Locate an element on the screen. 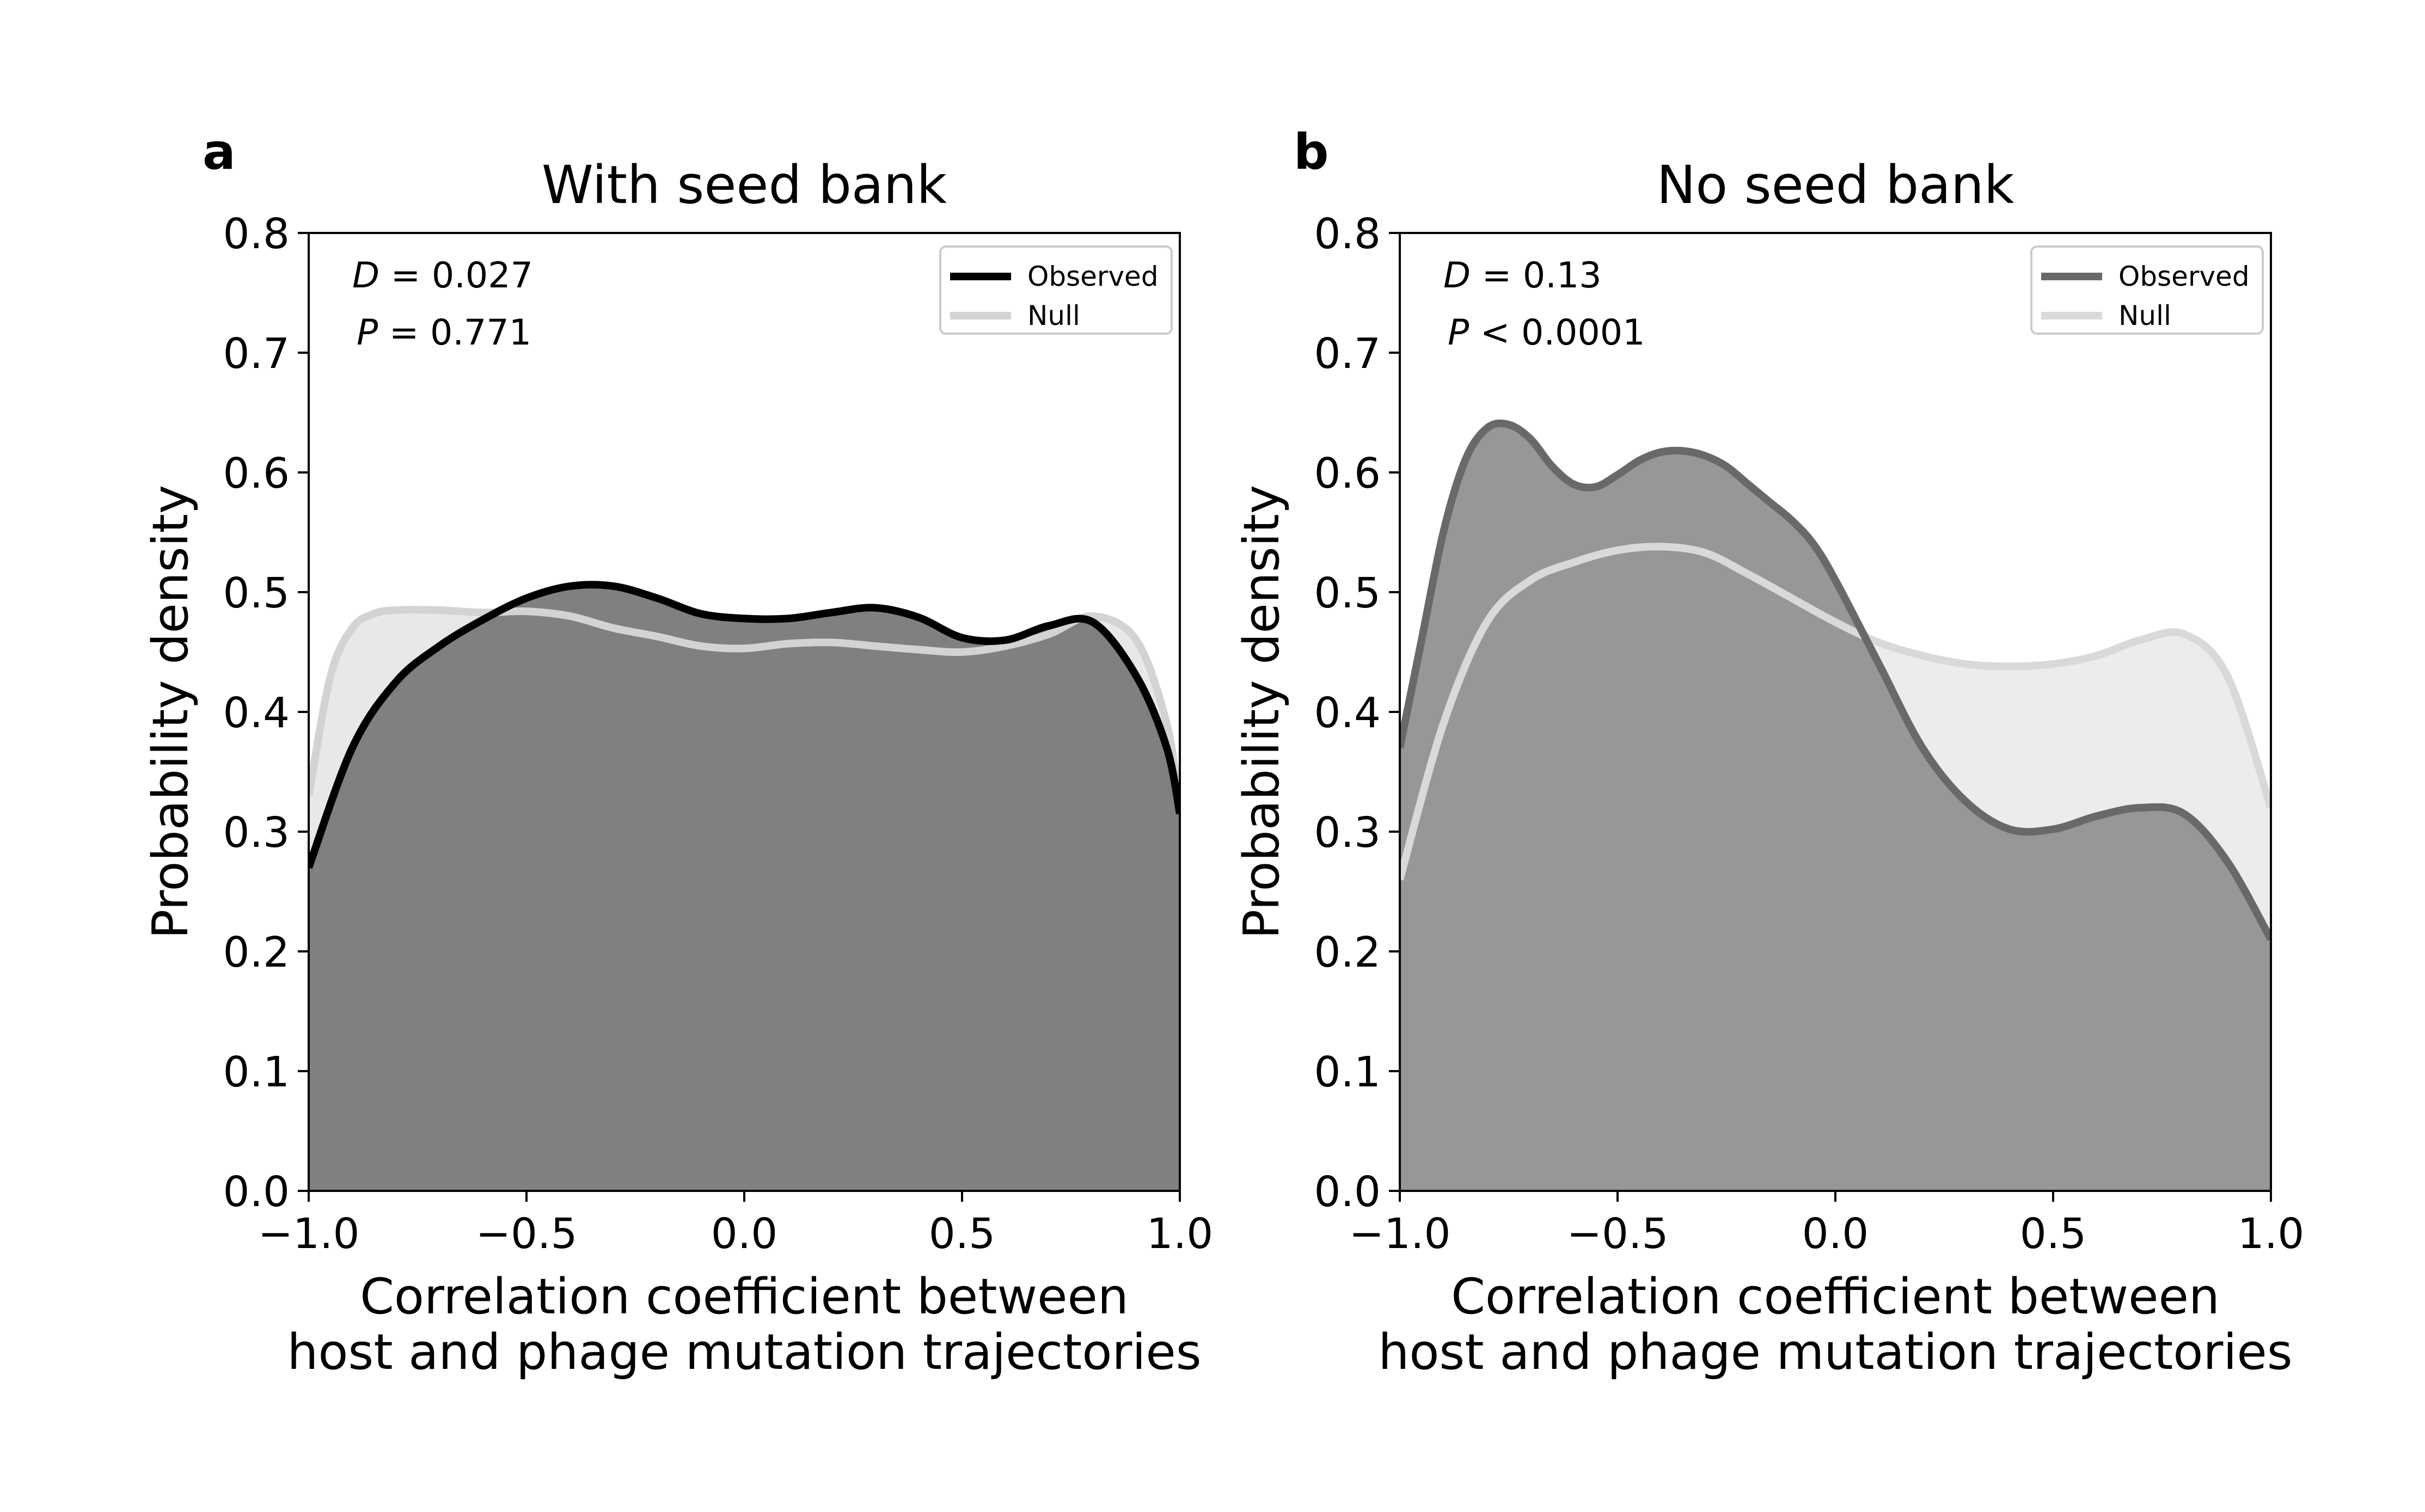  stat-d-value: = 0.13 is located at coordinates (1536, 275).